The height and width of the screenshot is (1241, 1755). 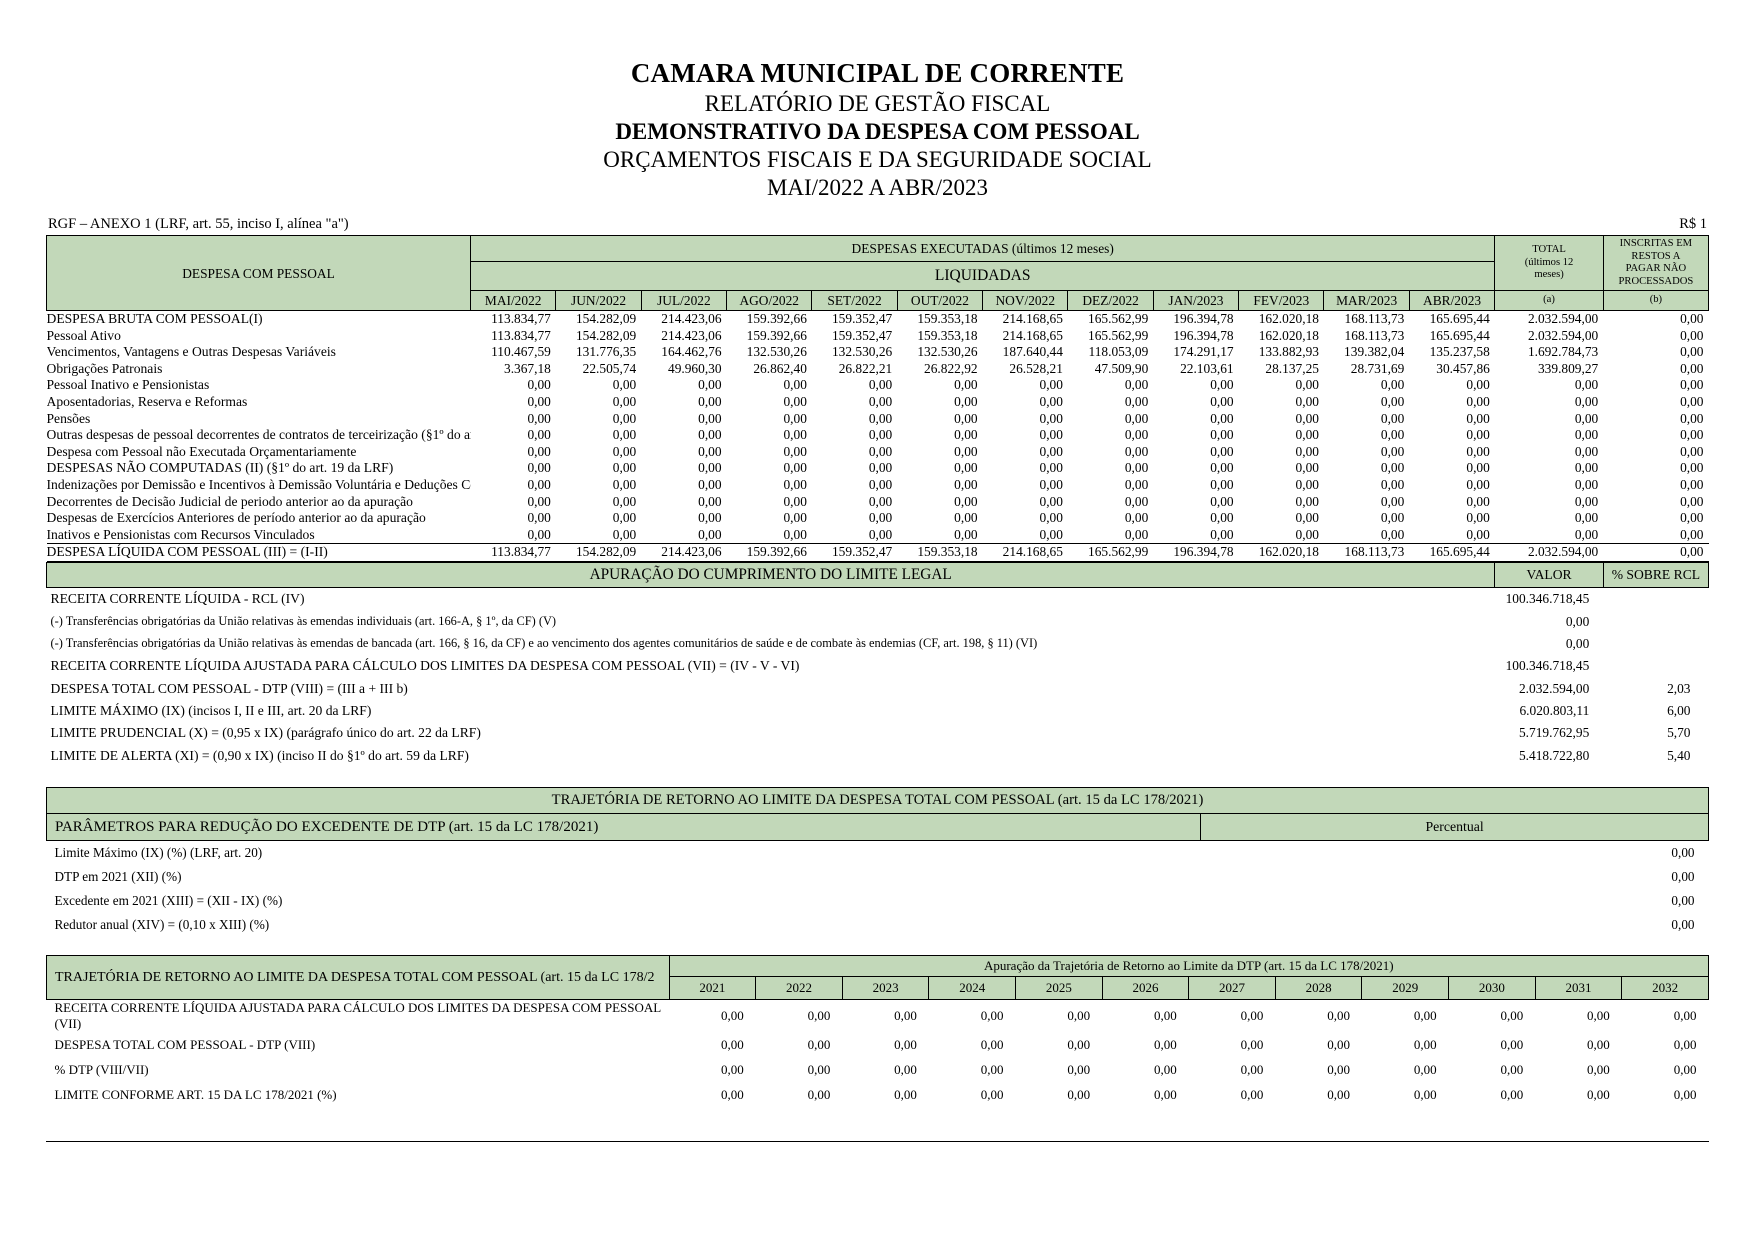 I want to click on cell-value: 159.353,18, so click(x=940, y=552).